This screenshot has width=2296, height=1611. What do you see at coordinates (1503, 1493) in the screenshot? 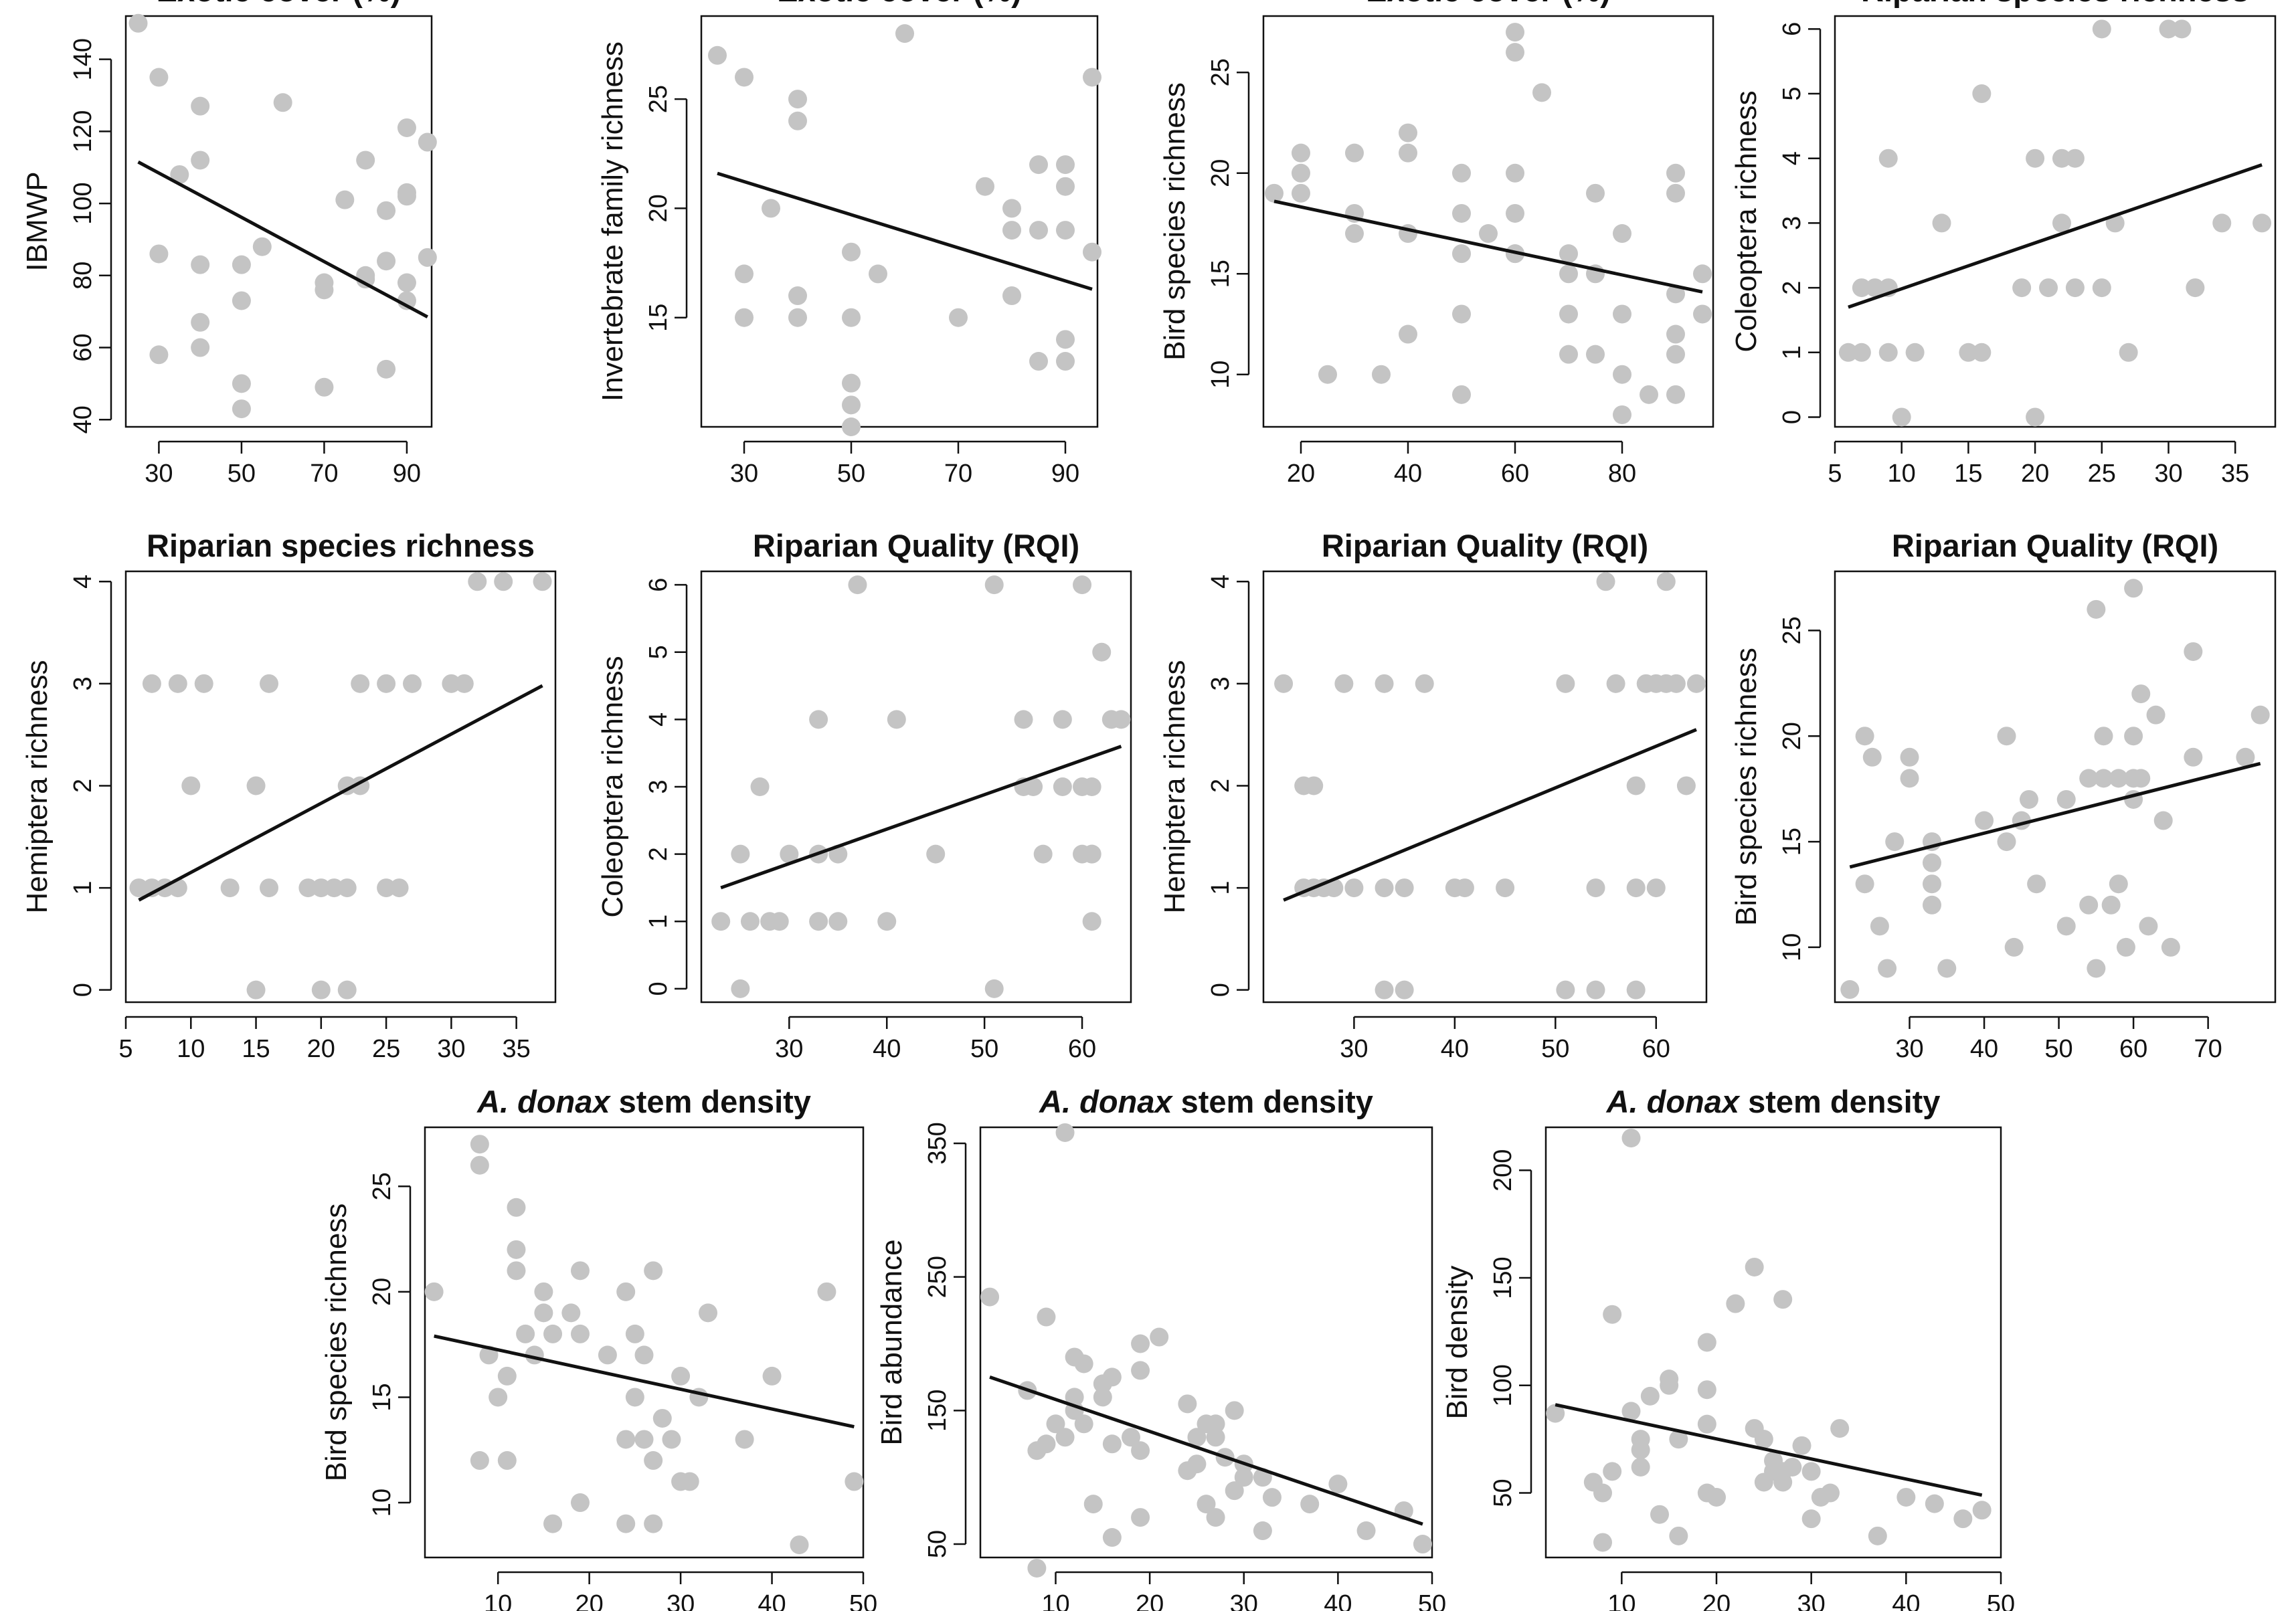
I see `panel-donax-vs-bird-density-y-tick-label: 50` at bounding box center [1503, 1493].